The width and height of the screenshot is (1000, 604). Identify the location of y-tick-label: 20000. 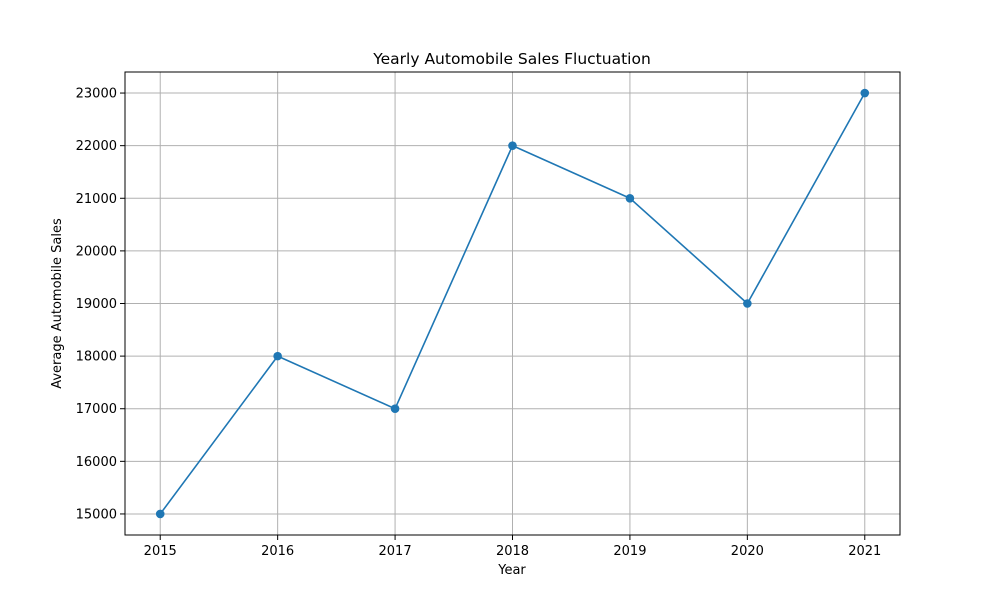
(96, 251).